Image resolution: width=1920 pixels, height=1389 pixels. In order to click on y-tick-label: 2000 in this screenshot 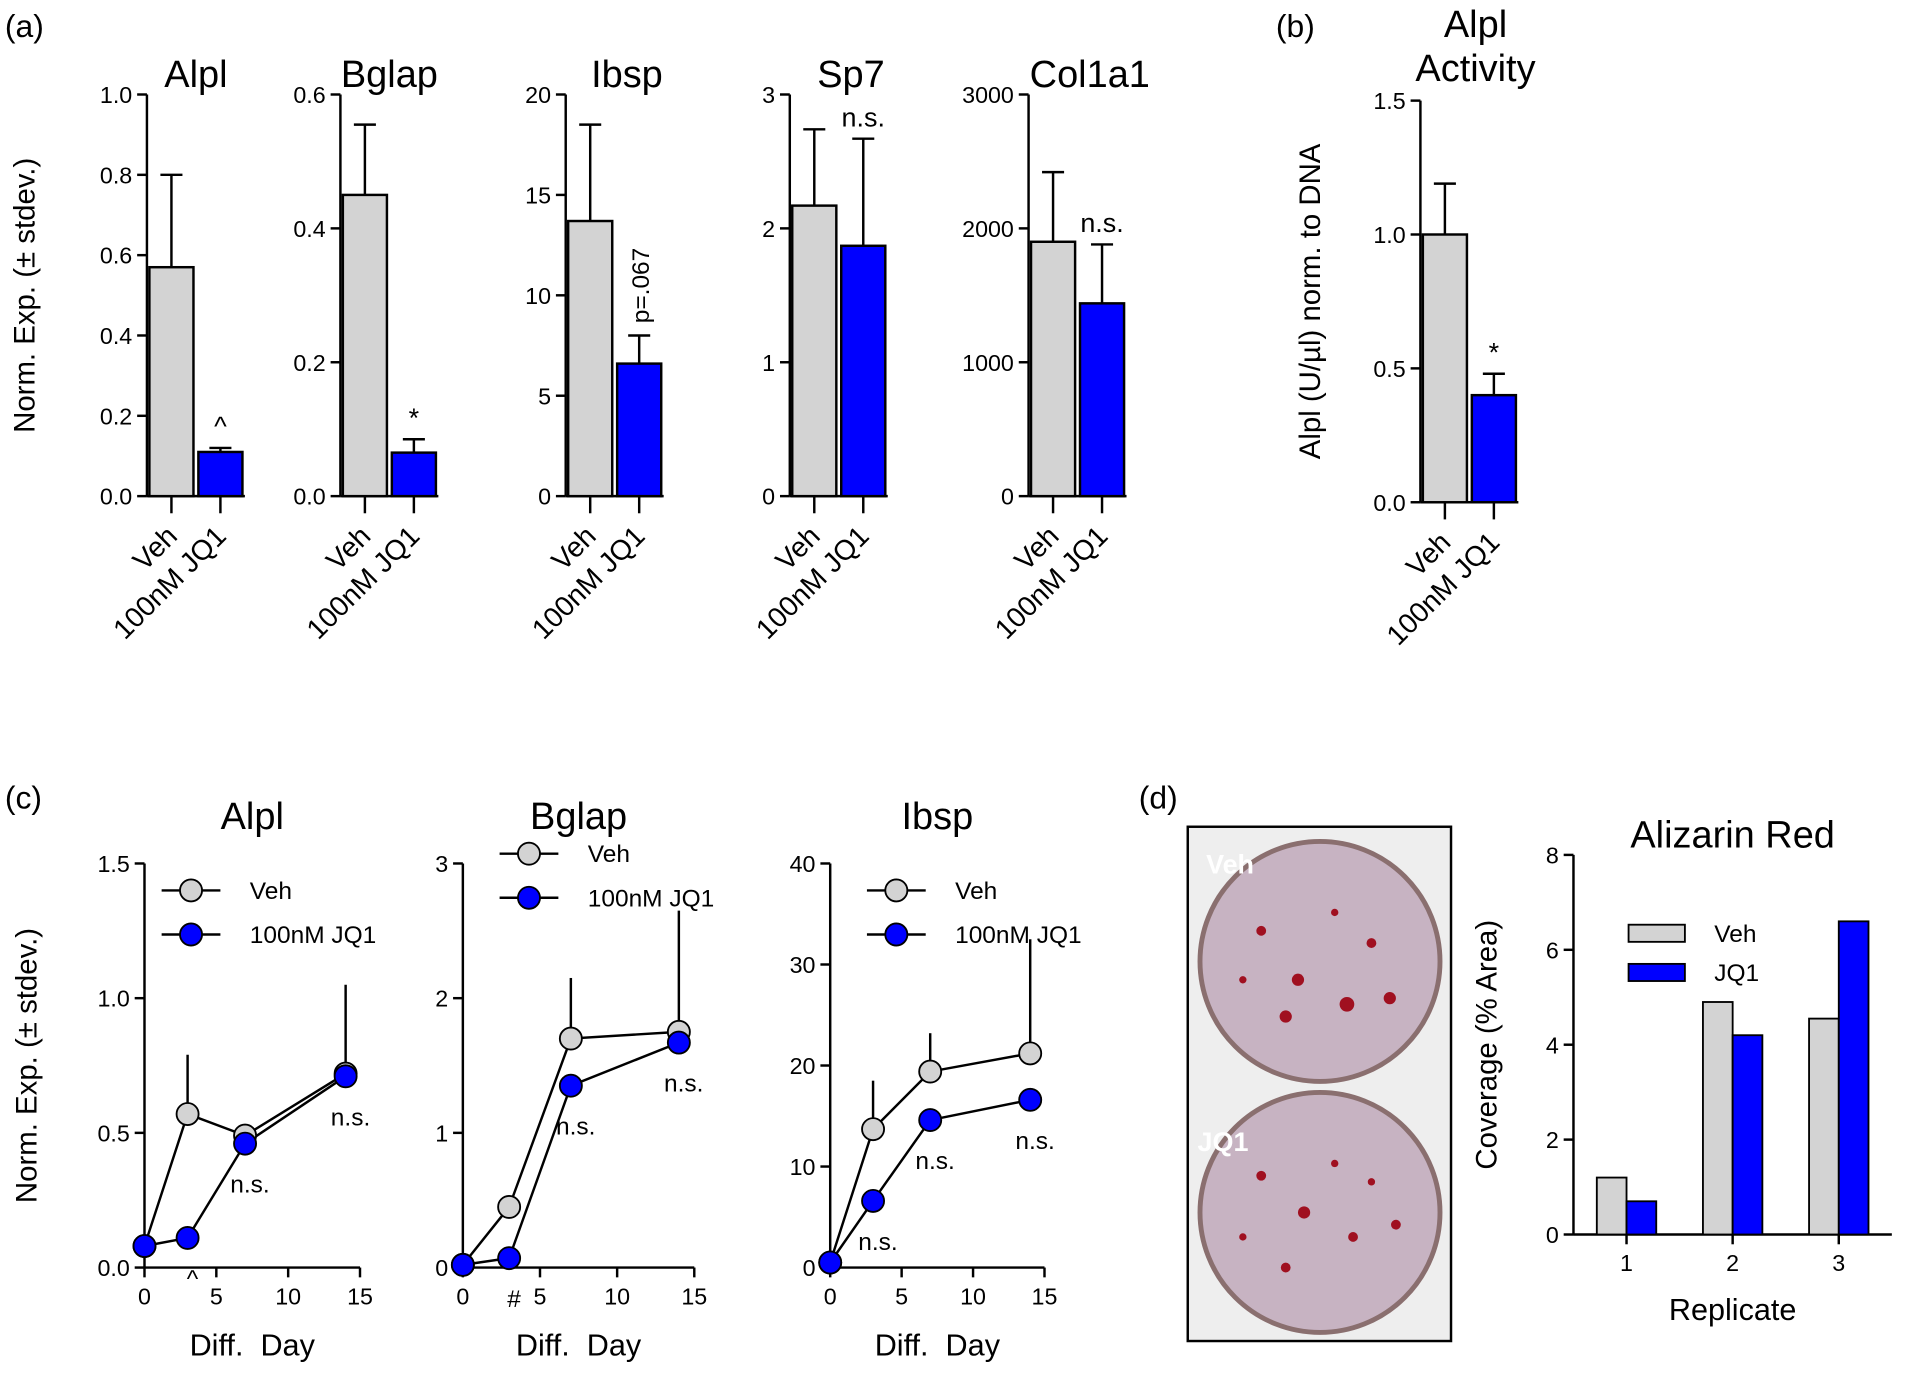, I will do `click(988, 229)`.